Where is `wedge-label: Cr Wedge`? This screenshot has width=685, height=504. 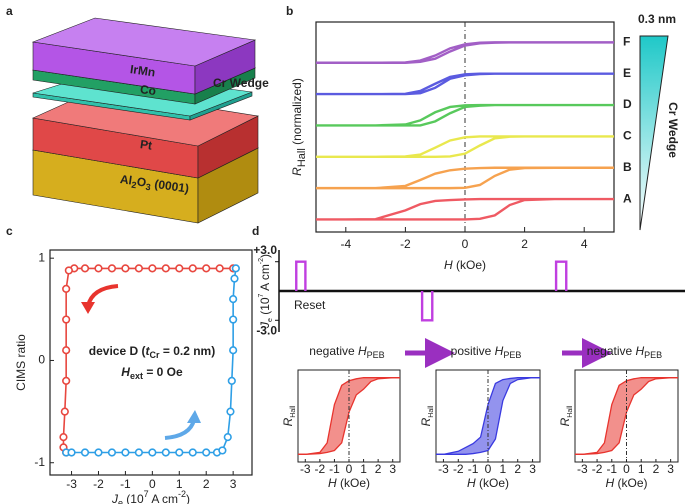
wedge-label: Cr Wedge is located at coordinates (673, 130).